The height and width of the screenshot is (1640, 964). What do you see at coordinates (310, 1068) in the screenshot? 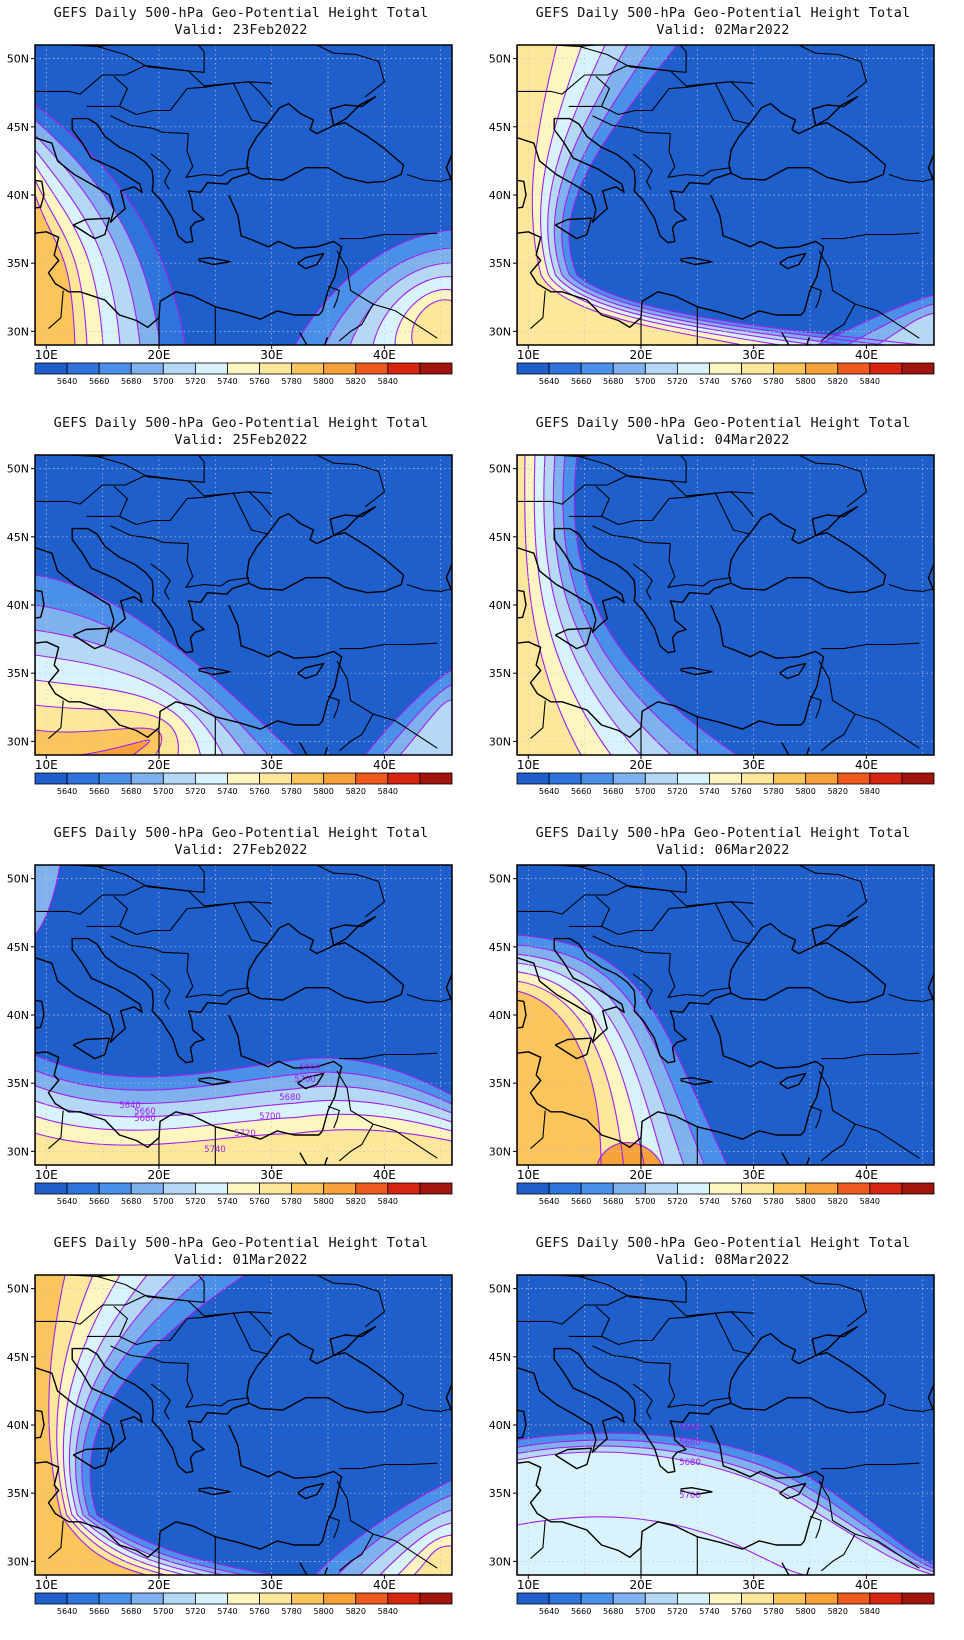
I see `contour-label: 5660` at bounding box center [310, 1068].